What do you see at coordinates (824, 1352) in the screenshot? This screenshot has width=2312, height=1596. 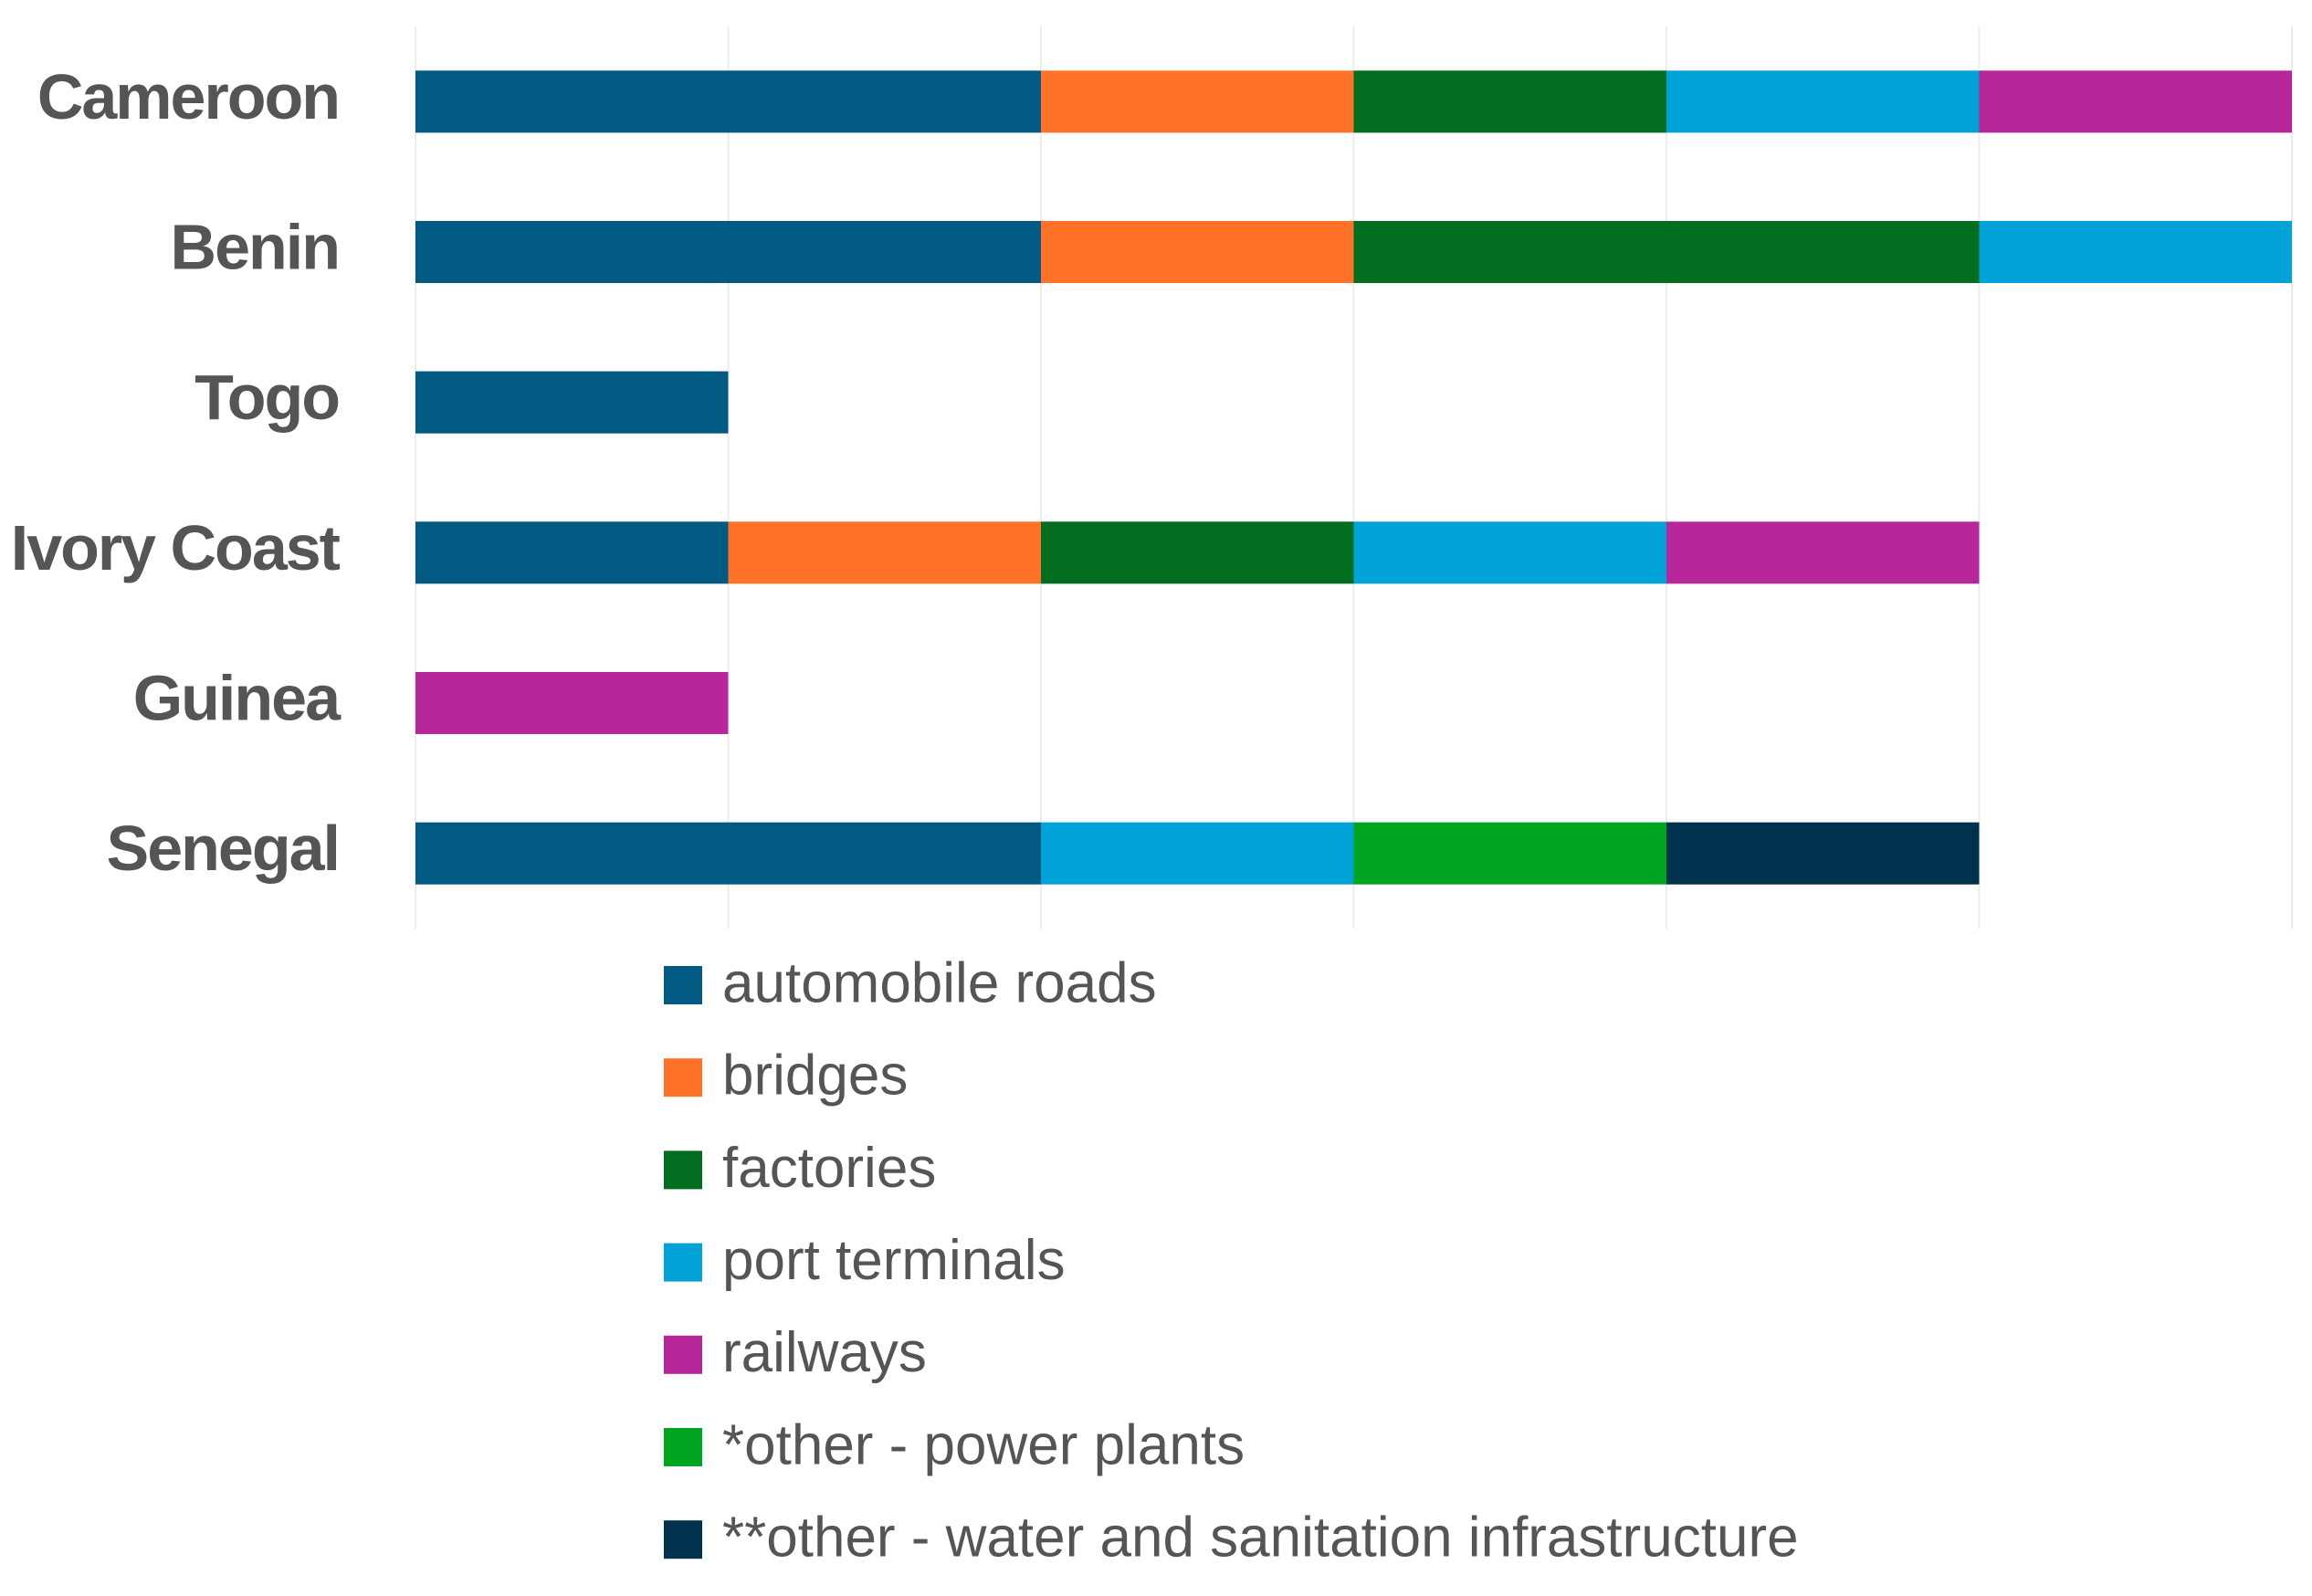 I see `legend-label: railways` at bounding box center [824, 1352].